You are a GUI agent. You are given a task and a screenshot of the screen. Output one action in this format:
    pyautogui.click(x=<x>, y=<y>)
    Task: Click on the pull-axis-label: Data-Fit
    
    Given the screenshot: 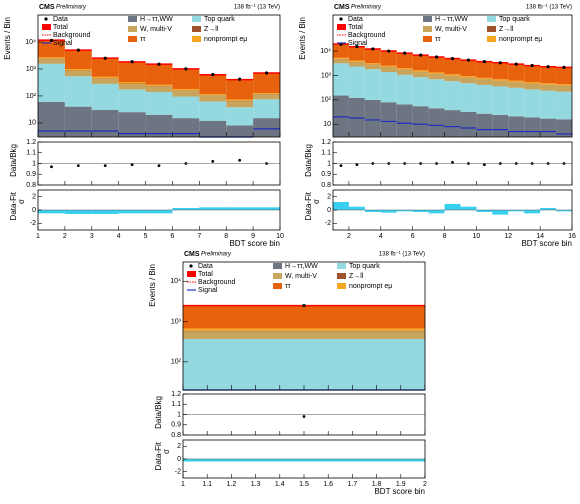 What is the action you would take?
    pyautogui.click(x=308, y=205)
    